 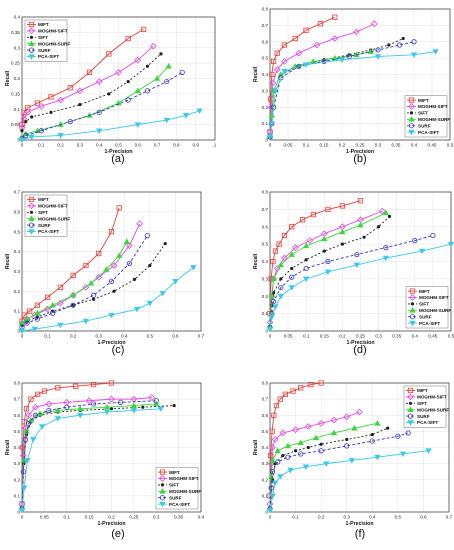 I want to click on legend-entry: MOGHM-SURF, so click(x=185, y=491).